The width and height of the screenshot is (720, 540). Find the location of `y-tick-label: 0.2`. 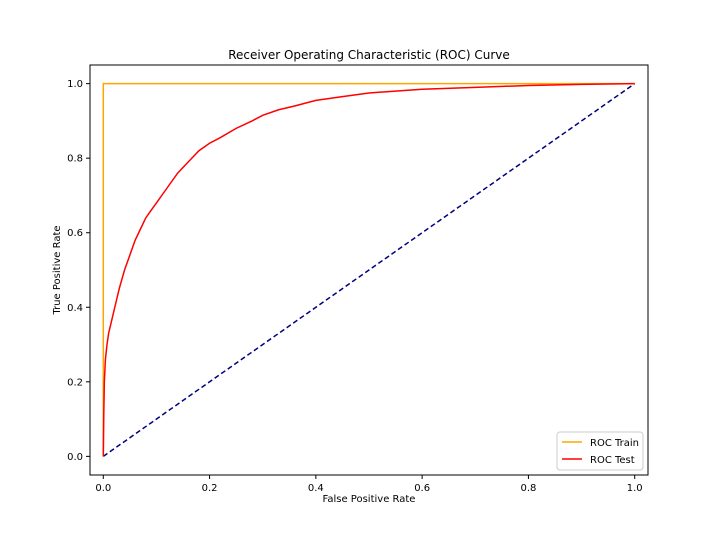

y-tick-label: 0.2 is located at coordinates (75, 382).